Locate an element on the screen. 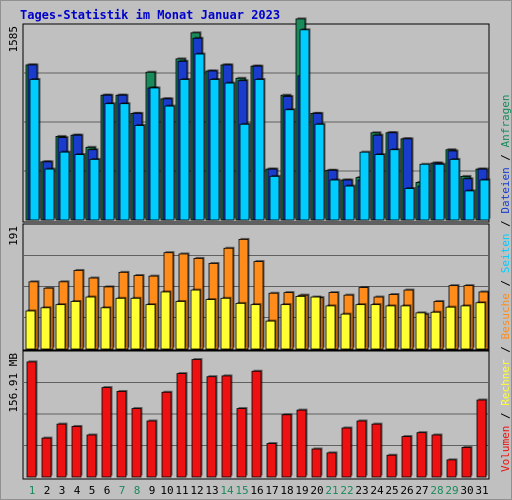 The image size is (512, 500). day-label-14: 14 is located at coordinates (227, 490).